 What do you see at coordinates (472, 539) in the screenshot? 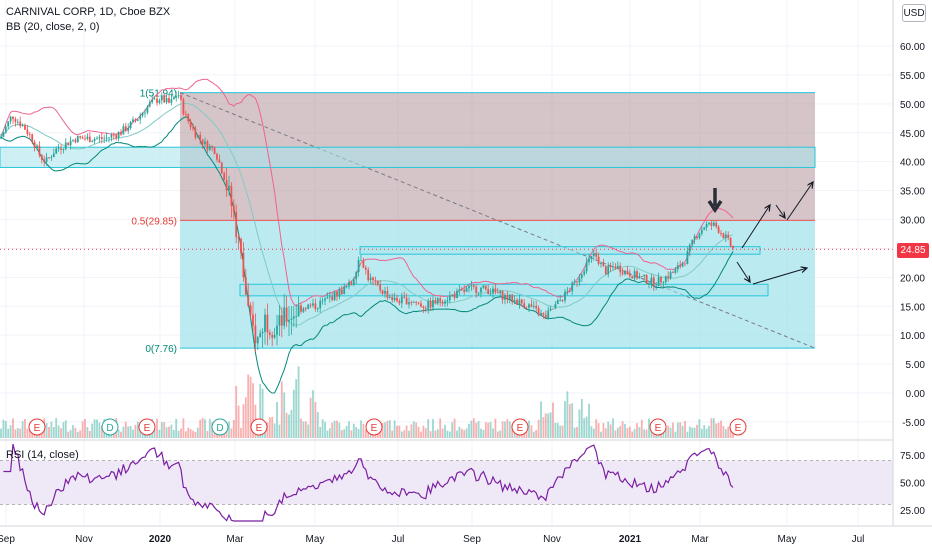
I see `time-tick-label: Sep` at bounding box center [472, 539].